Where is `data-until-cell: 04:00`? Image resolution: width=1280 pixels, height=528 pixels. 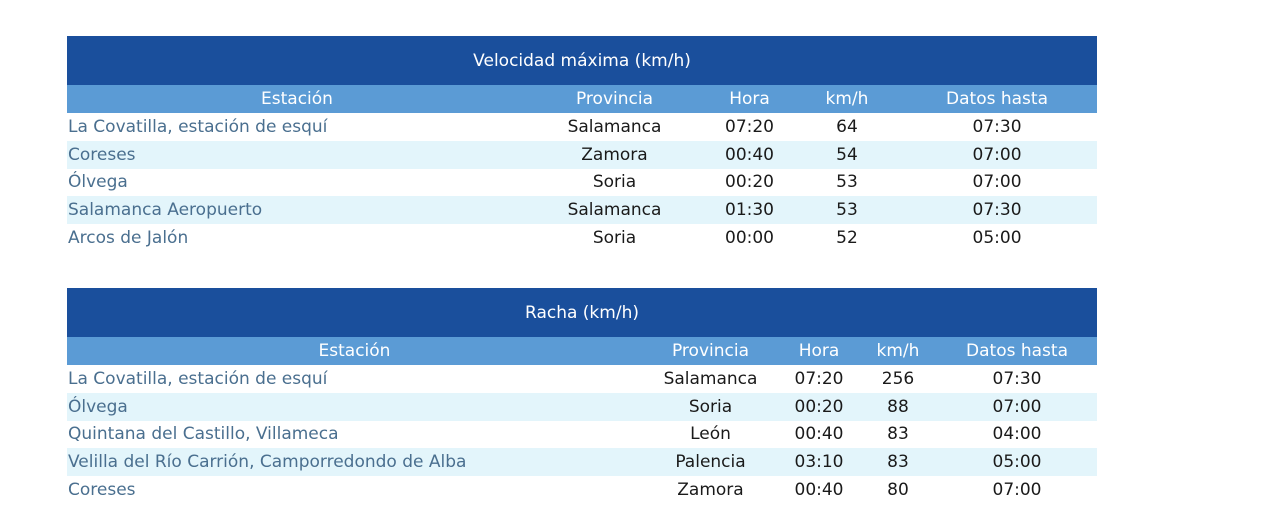
data-until-cell: 04:00 is located at coordinates (1017, 434).